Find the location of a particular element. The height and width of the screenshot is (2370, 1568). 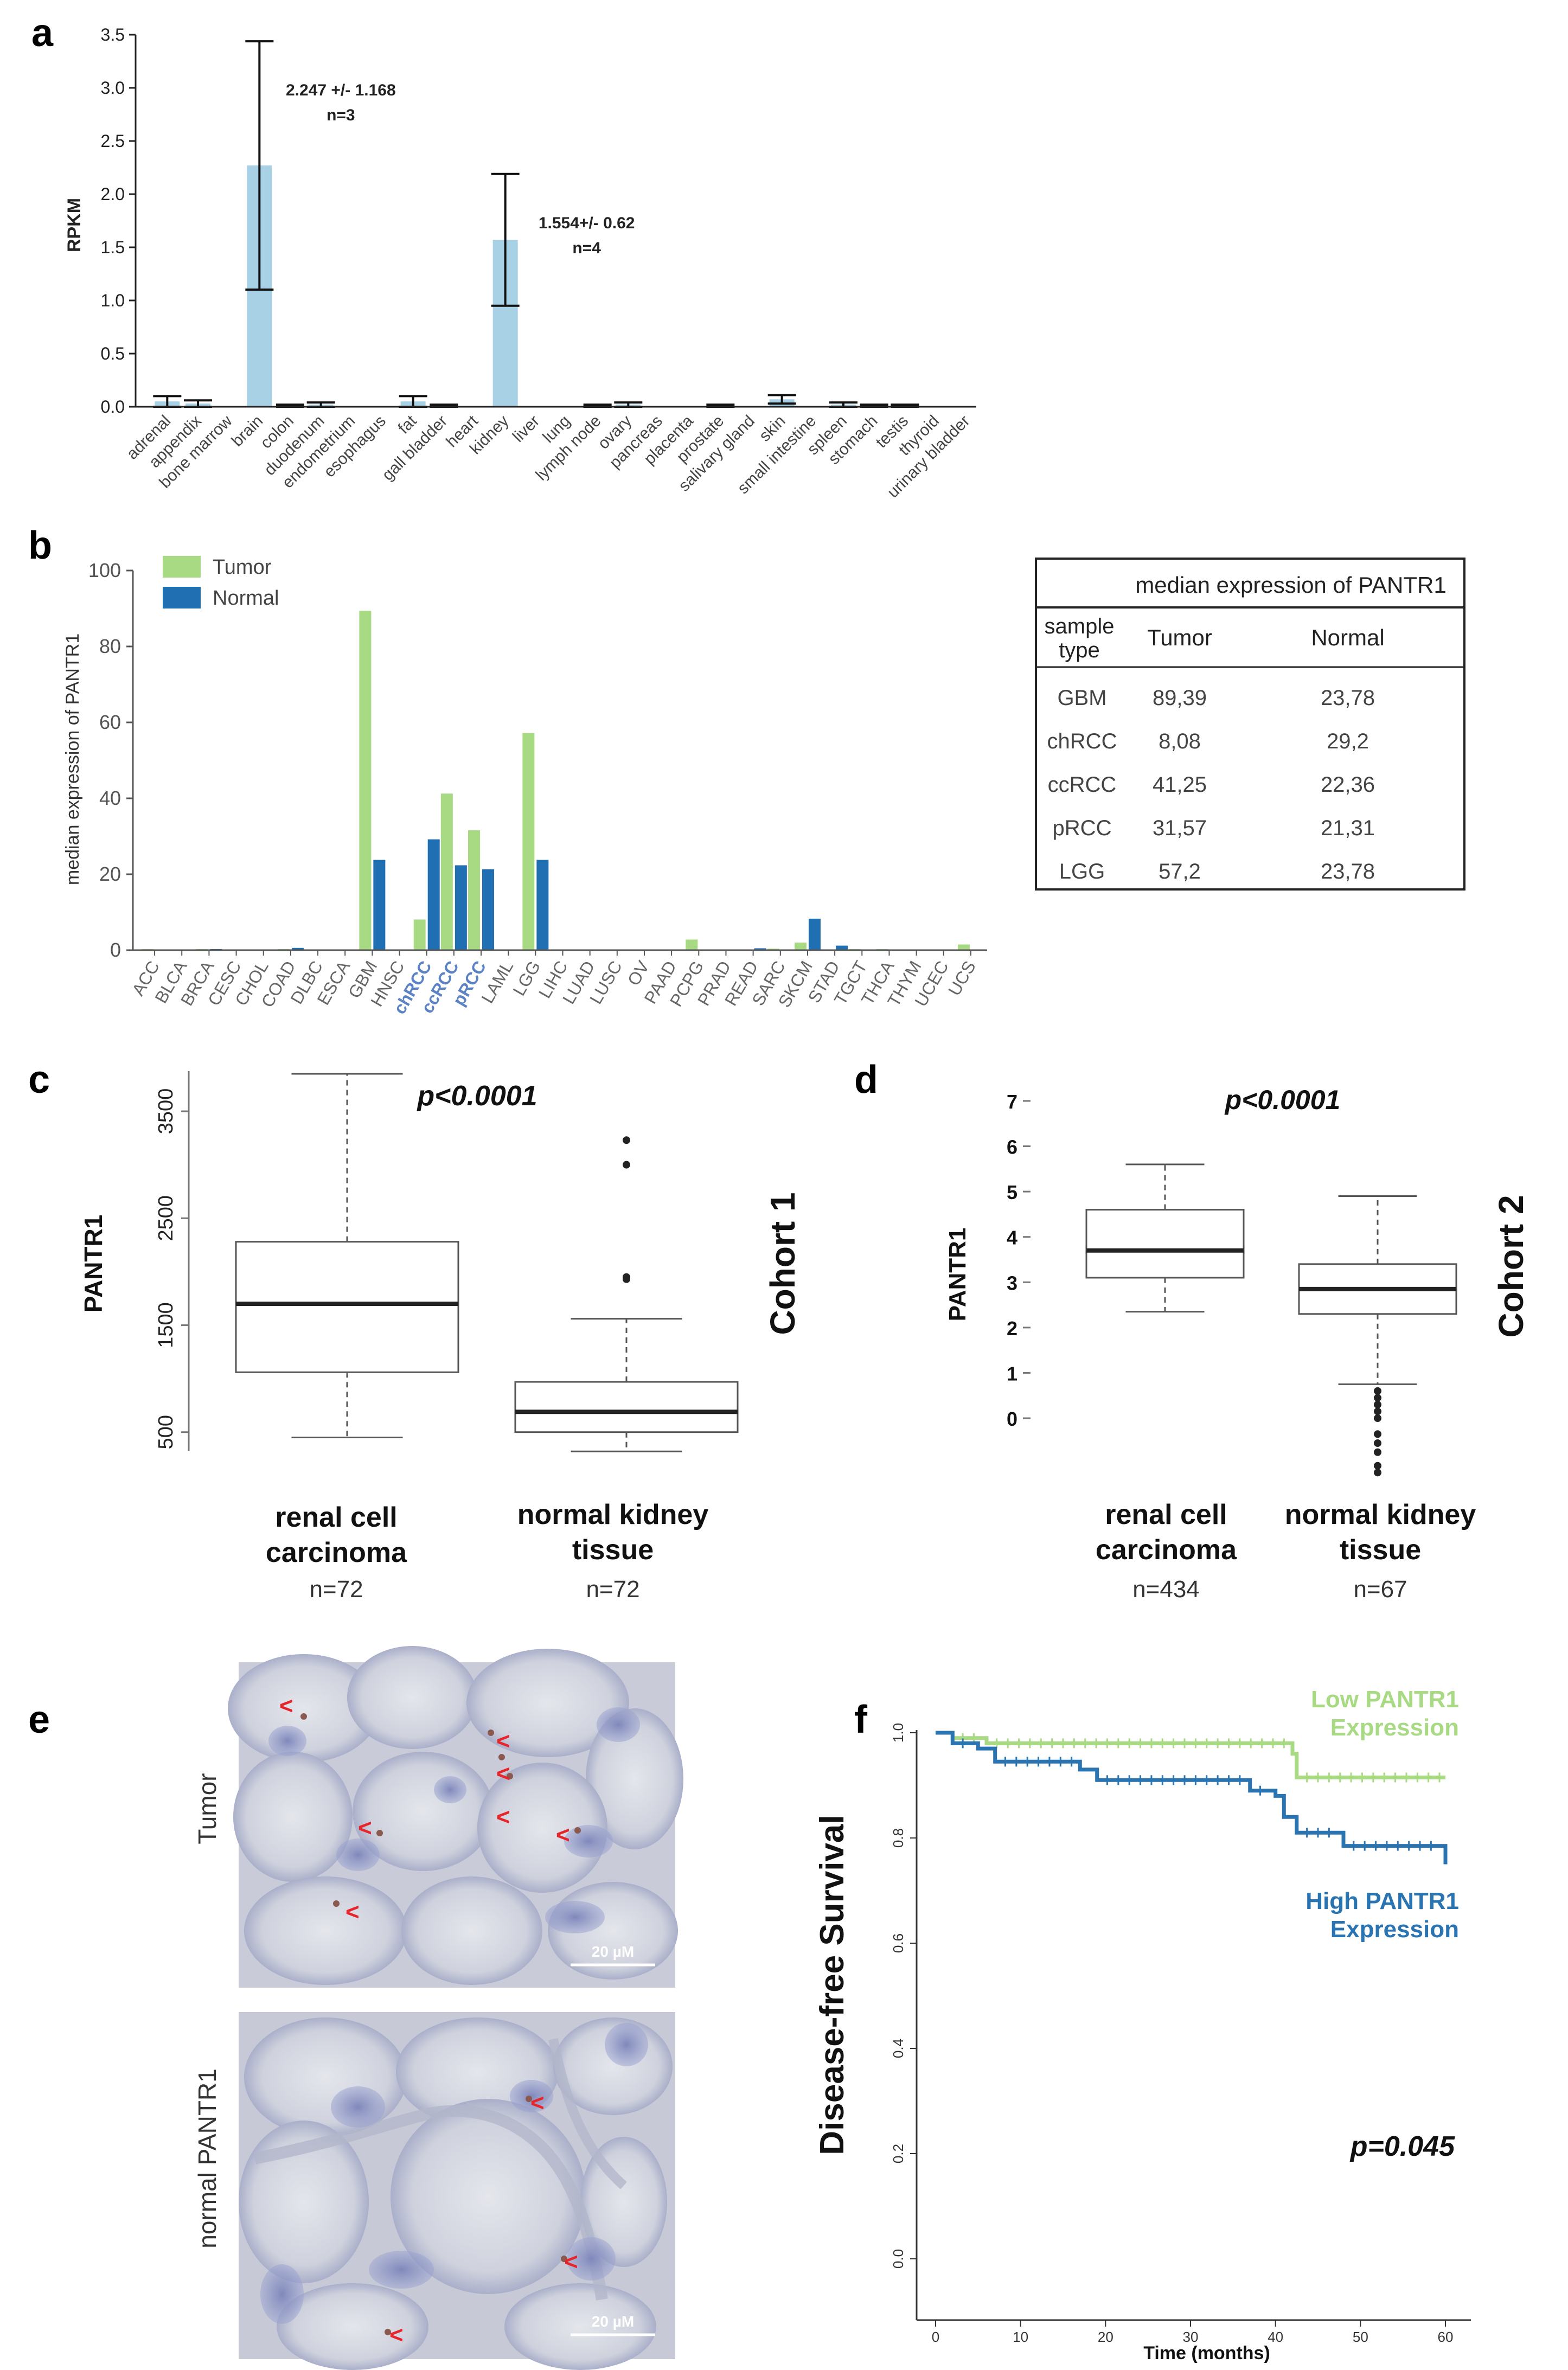

table-cell-tumor: 57,2 is located at coordinates (1180, 871).